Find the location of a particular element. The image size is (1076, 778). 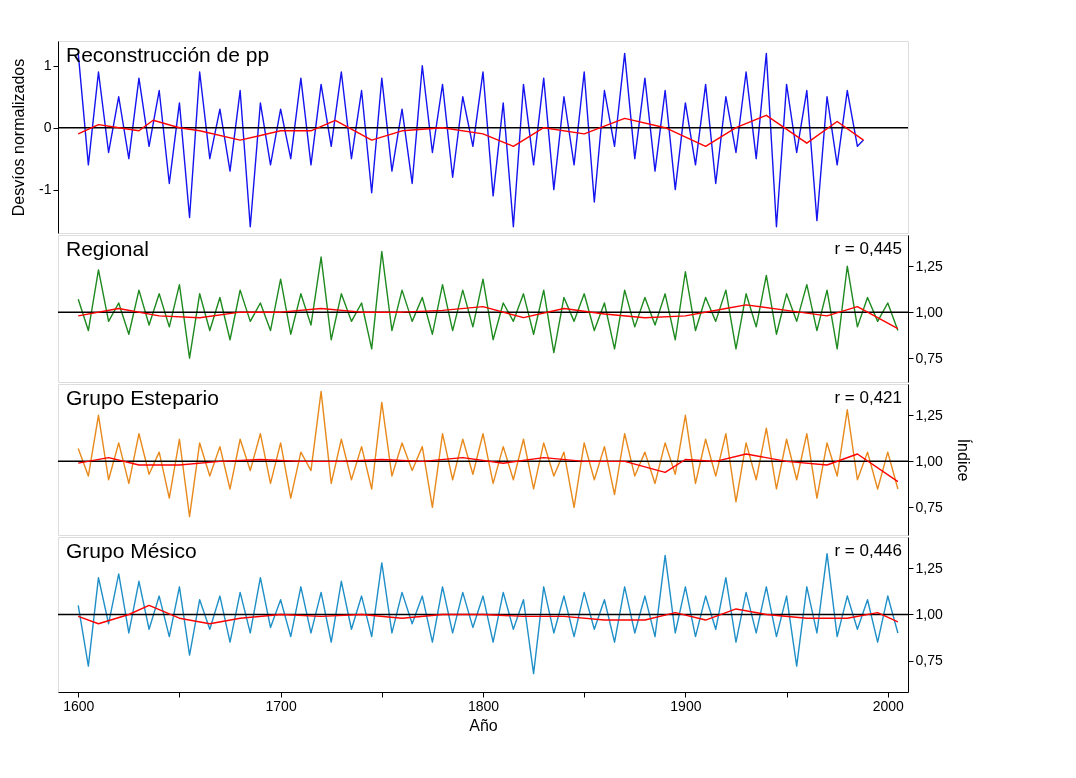

chart-title: Grupo Estepario is located at coordinates (142, 397).